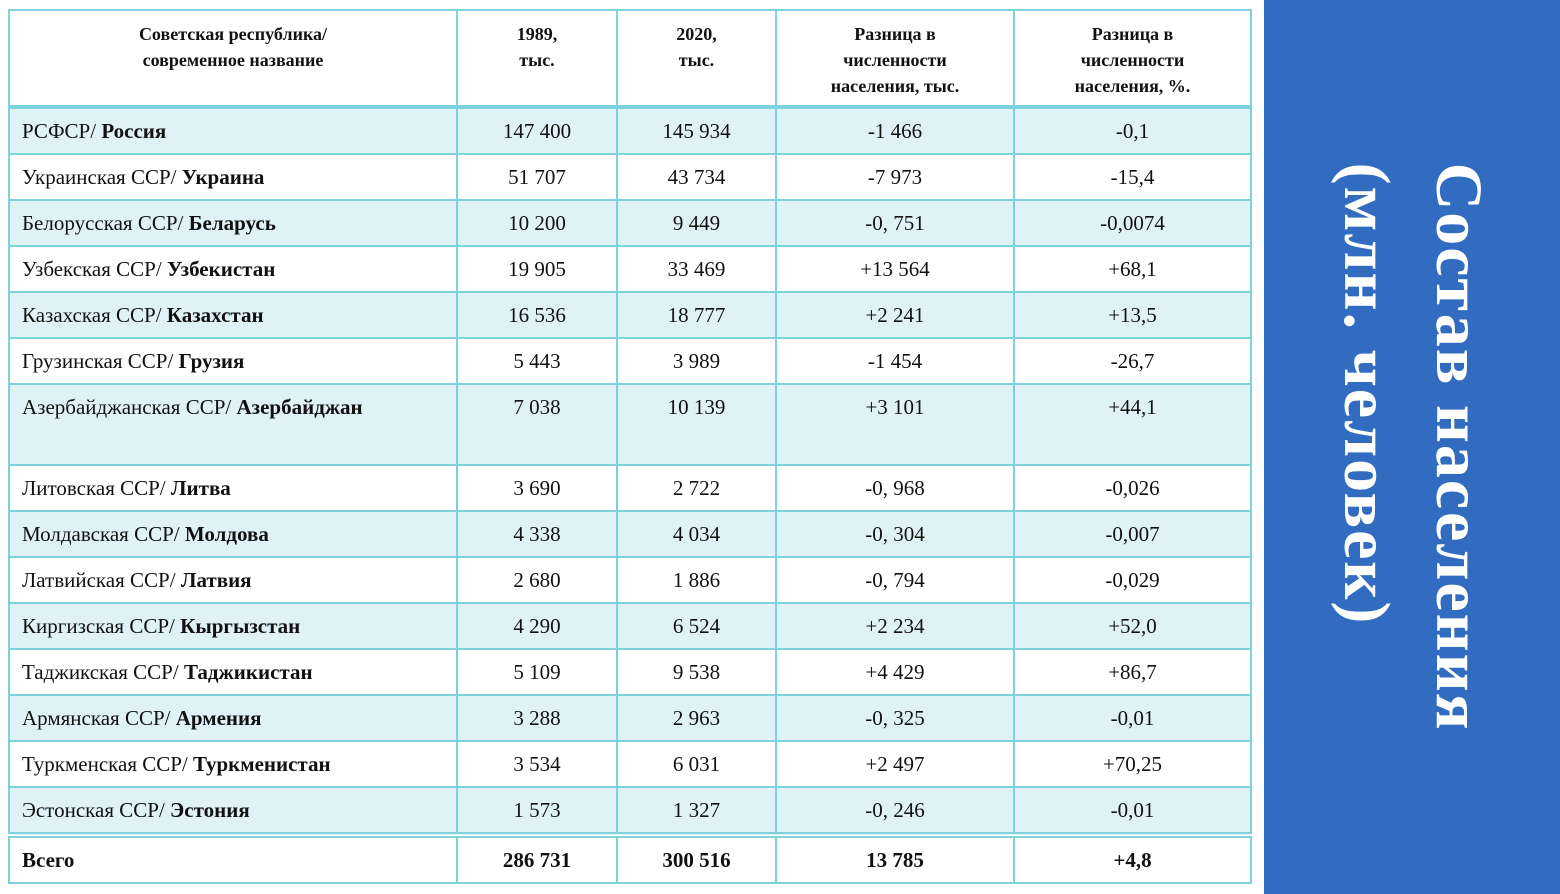 This screenshot has width=1560, height=894. Describe the element at coordinates (94, 268) in the screenshot. I see `ssr-name: Узбекская ССР/` at that location.